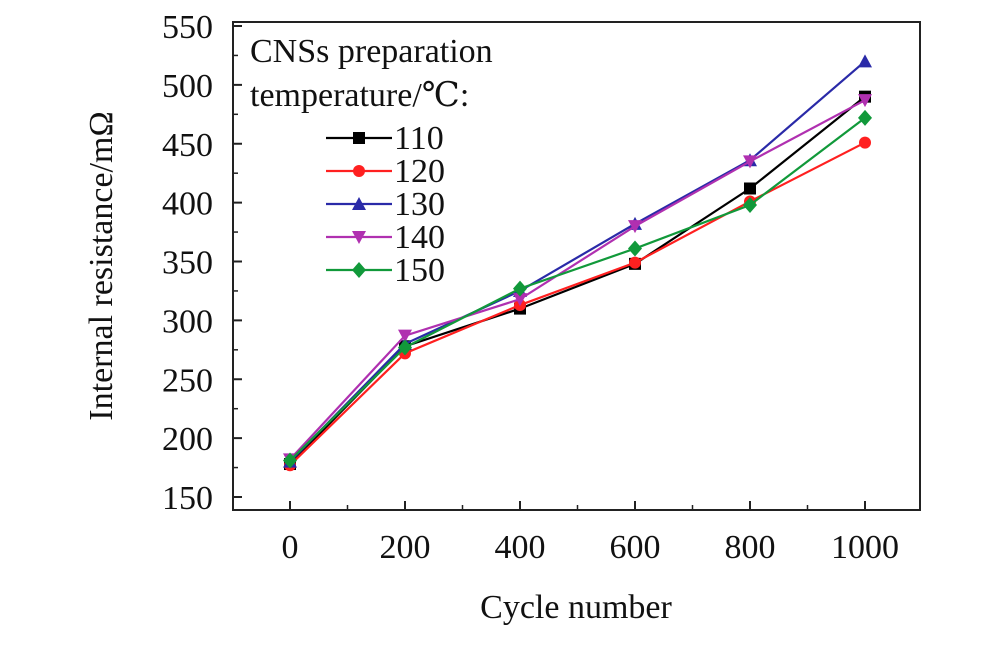 Image resolution: width=1000 pixels, height=650 pixels. What do you see at coordinates (187, 27) in the screenshot?
I see `y-tick-label-550: 550` at bounding box center [187, 27].